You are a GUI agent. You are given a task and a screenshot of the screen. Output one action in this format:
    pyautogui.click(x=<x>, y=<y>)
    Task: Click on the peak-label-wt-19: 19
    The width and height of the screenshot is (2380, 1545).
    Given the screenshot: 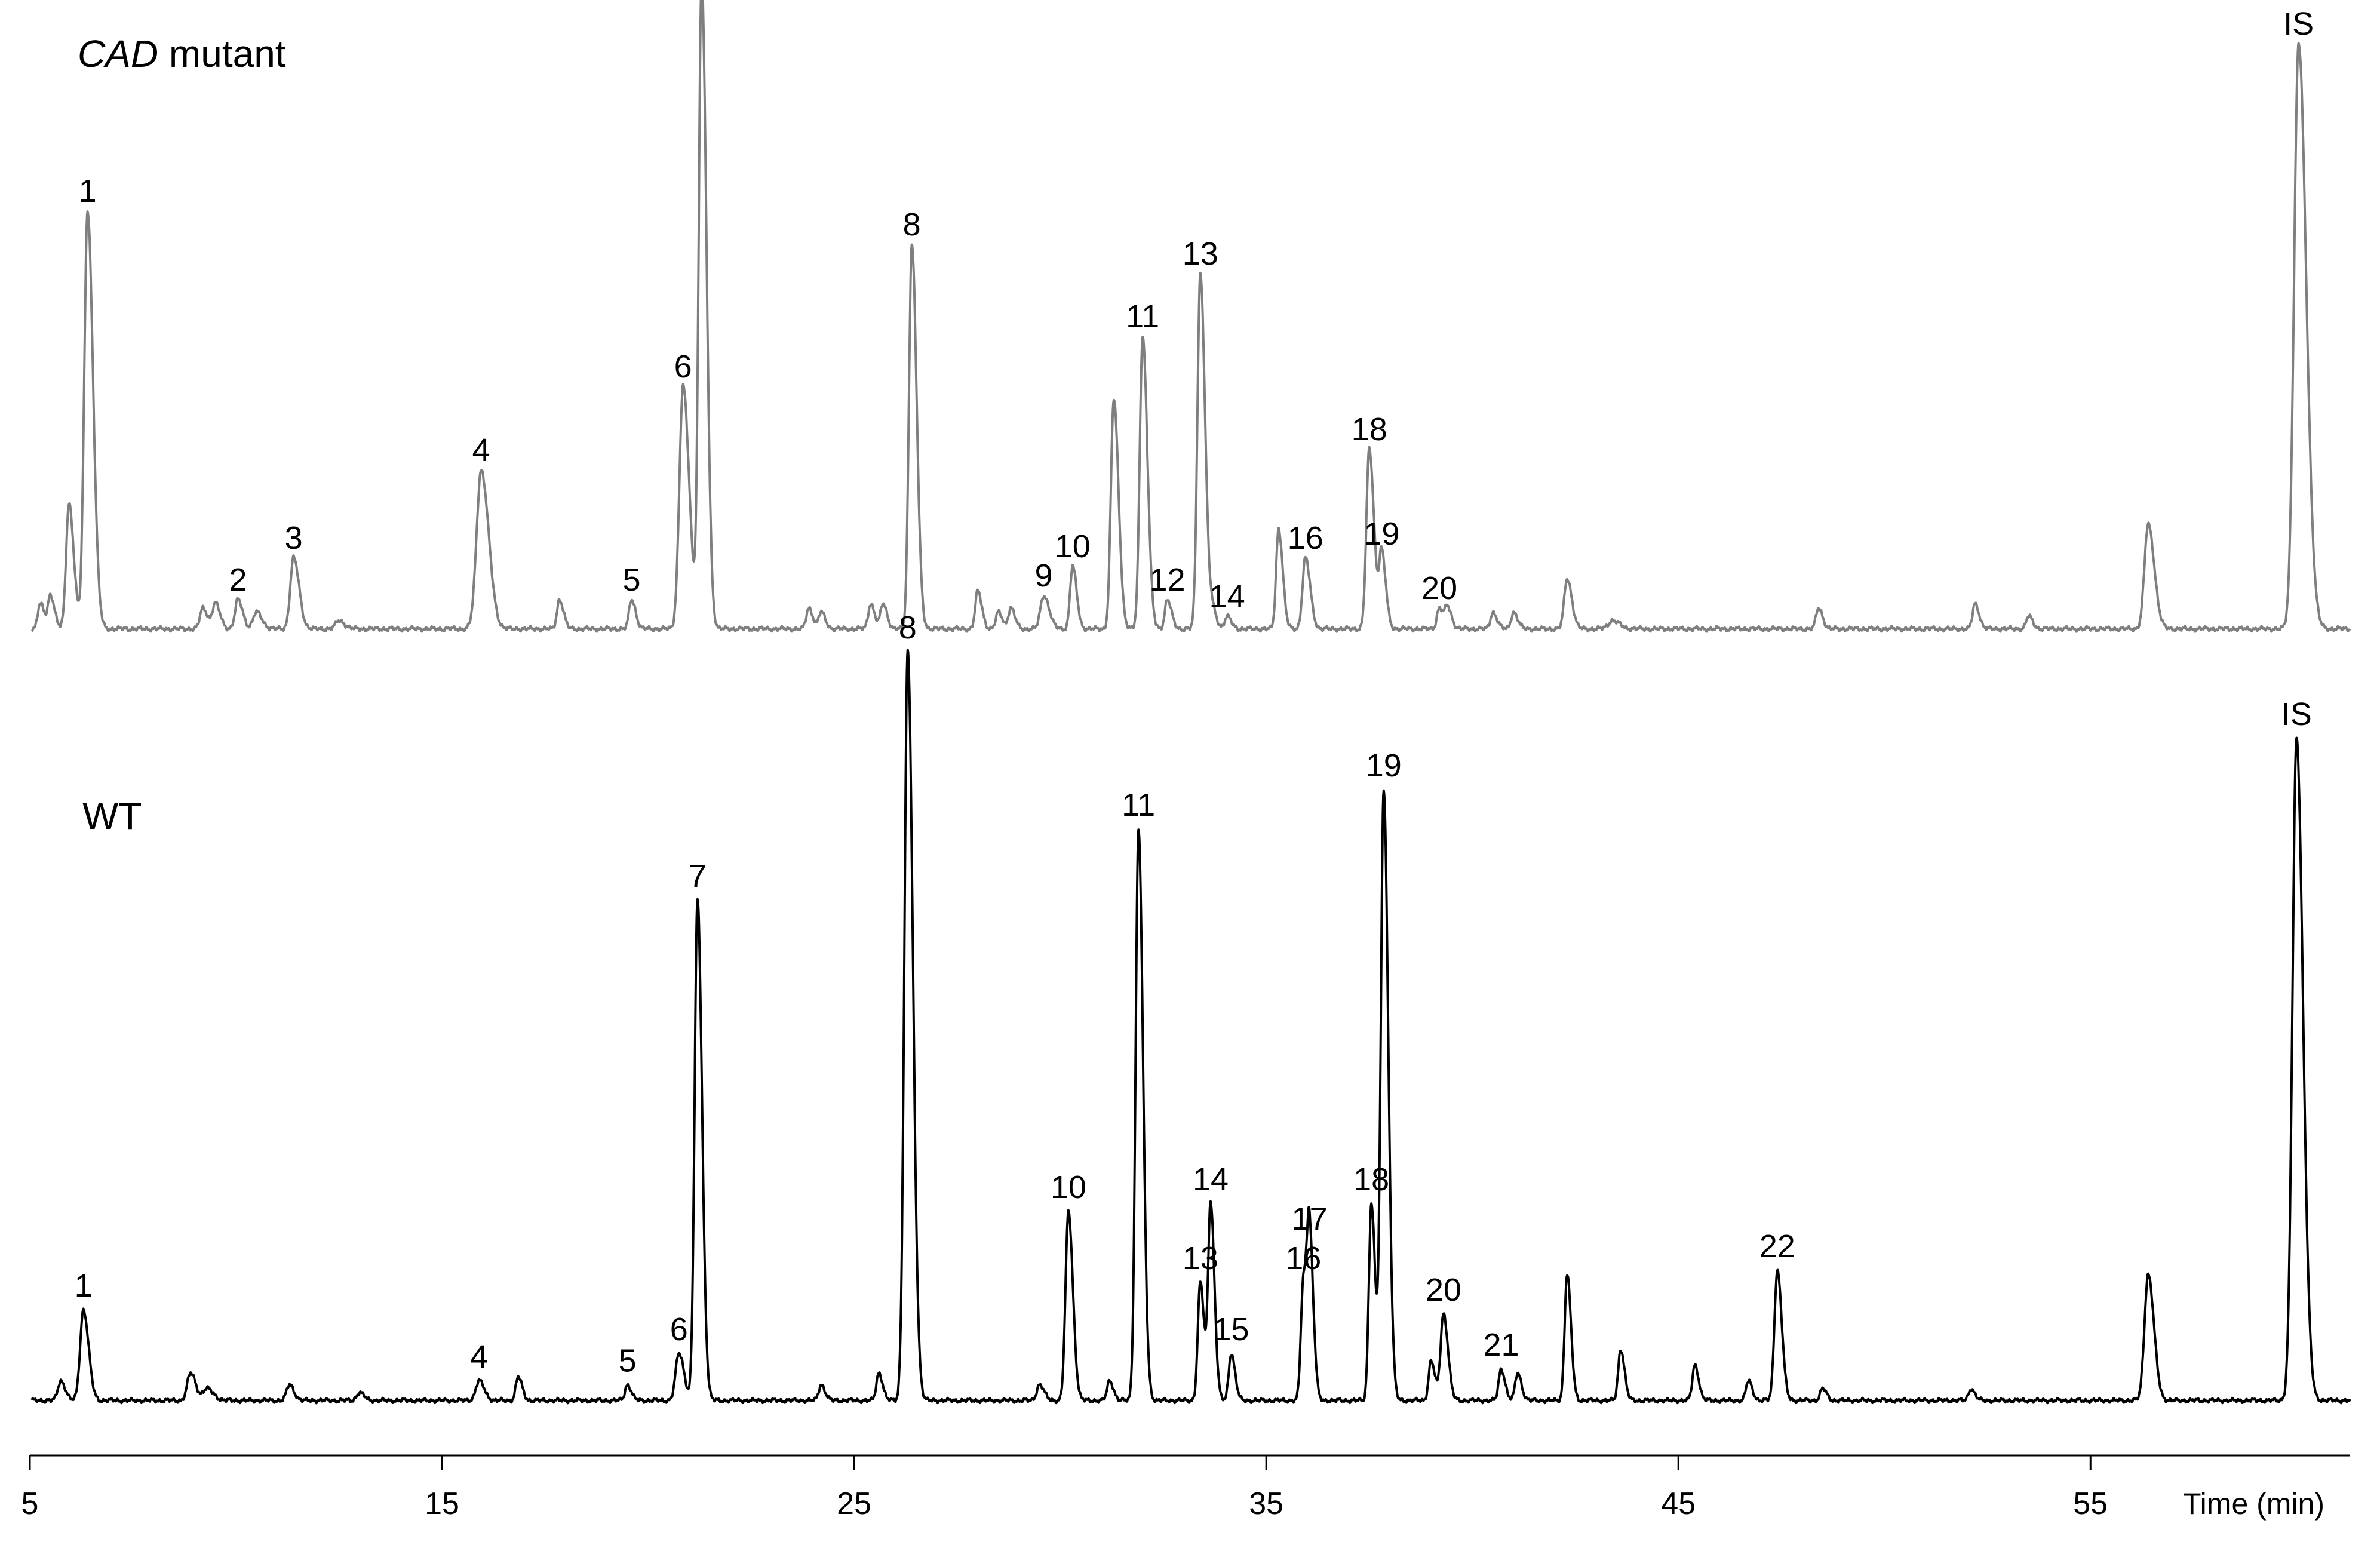 What is the action you would take?
    pyautogui.click(x=1384, y=766)
    